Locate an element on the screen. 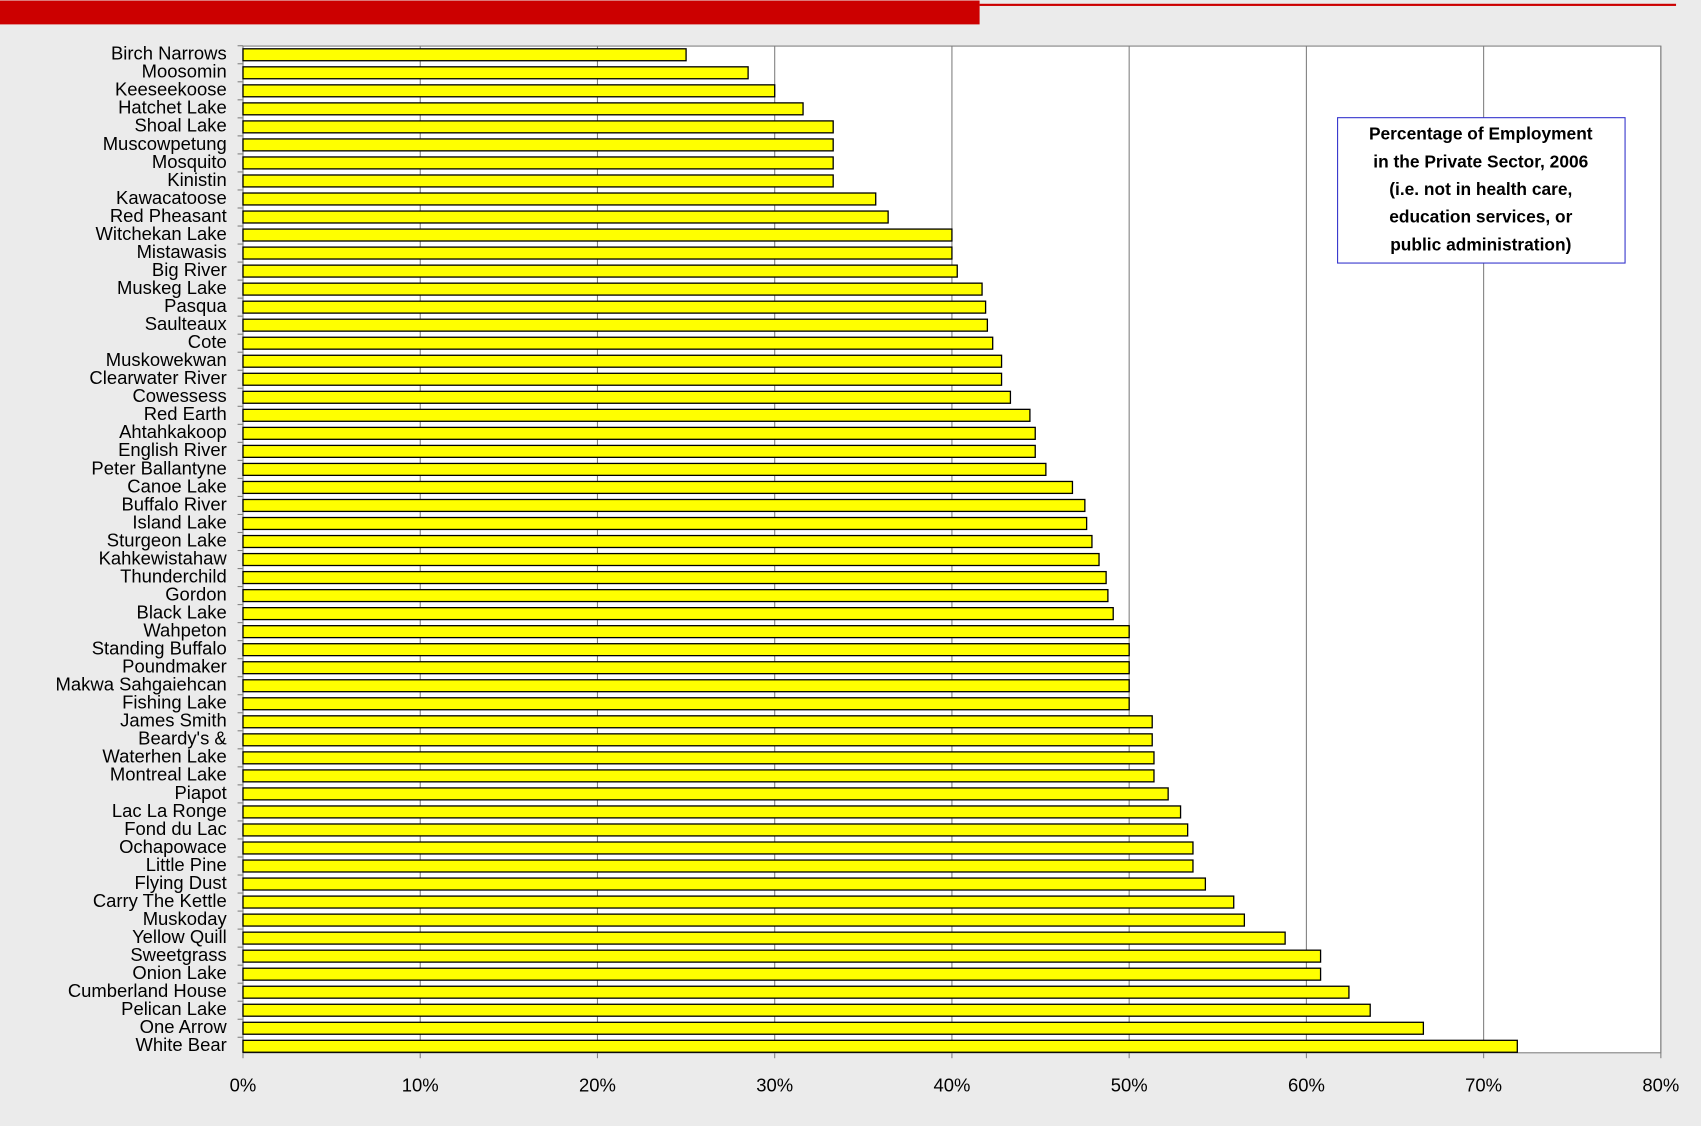  annotation-box is located at coordinates (1481, 190).